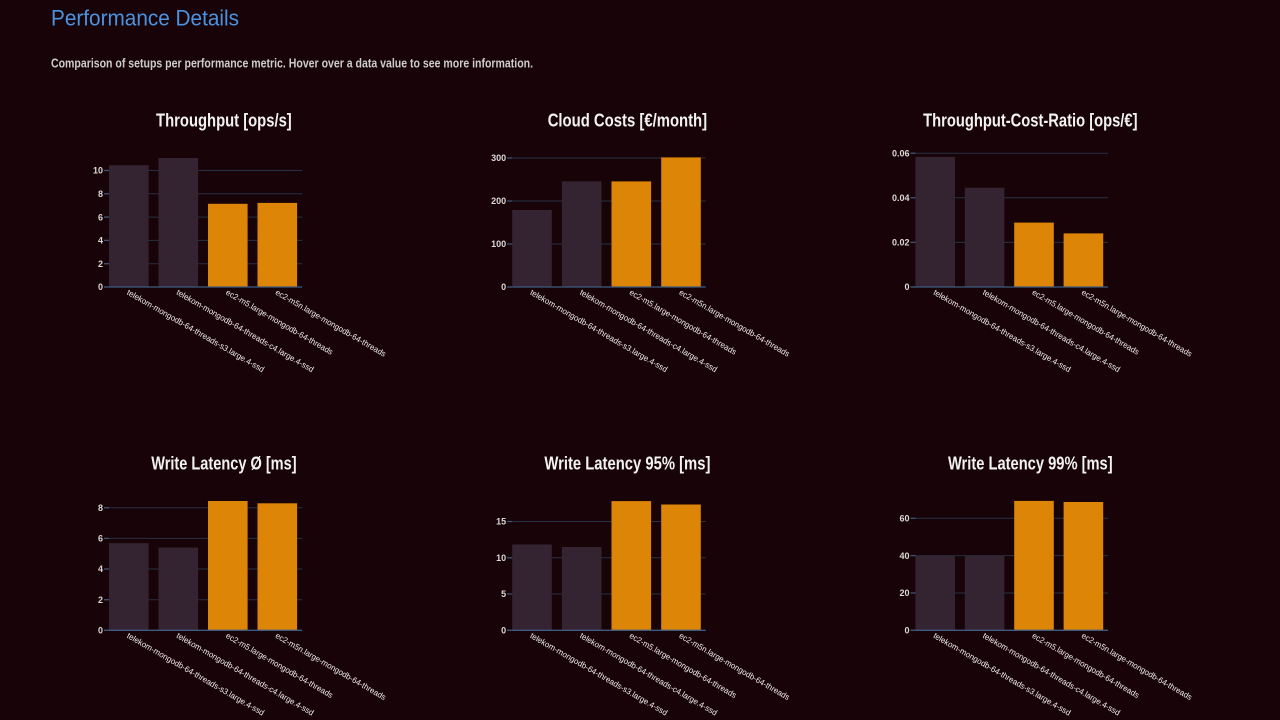  What do you see at coordinates (901, 153) in the screenshot?
I see `svg-text: 0.06` at bounding box center [901, 153].